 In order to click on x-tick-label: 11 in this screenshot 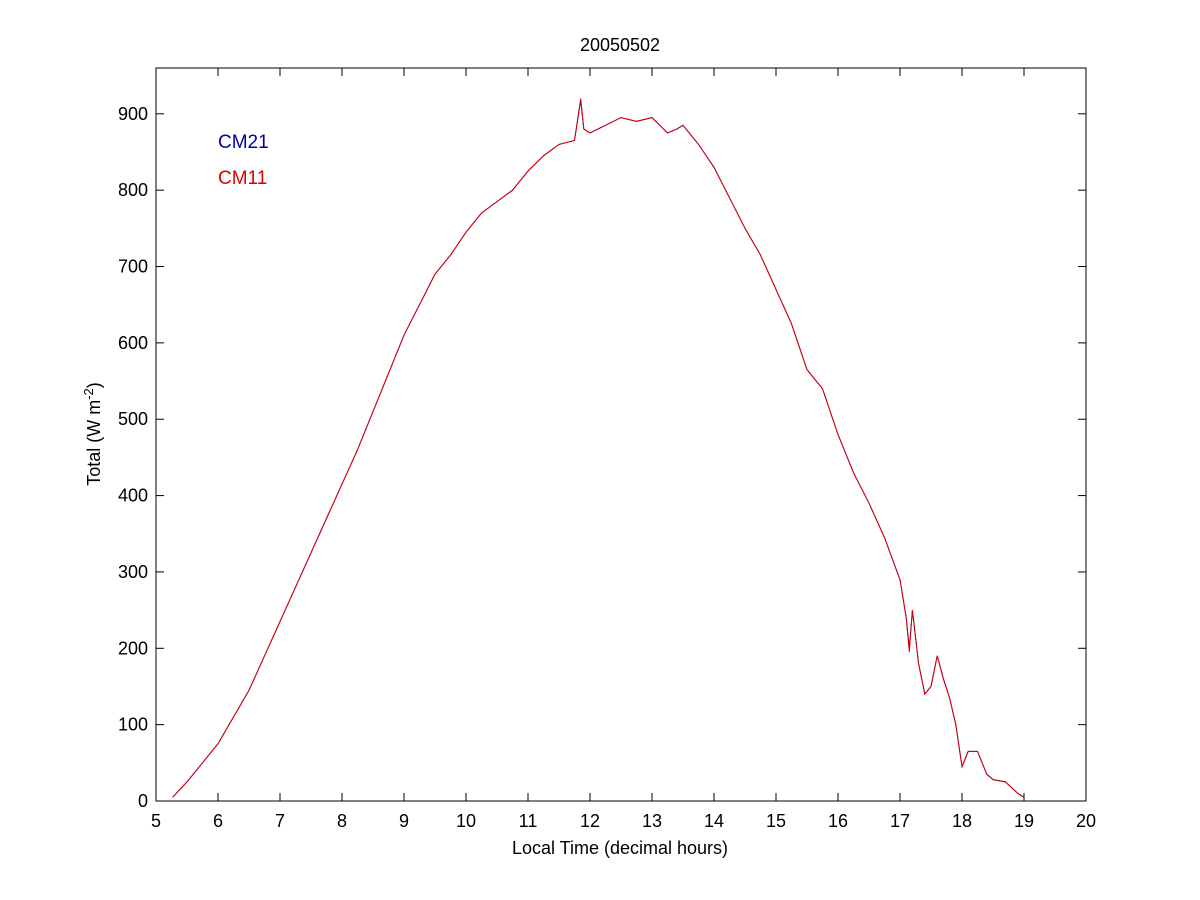, I will do `click(528, 821)`.